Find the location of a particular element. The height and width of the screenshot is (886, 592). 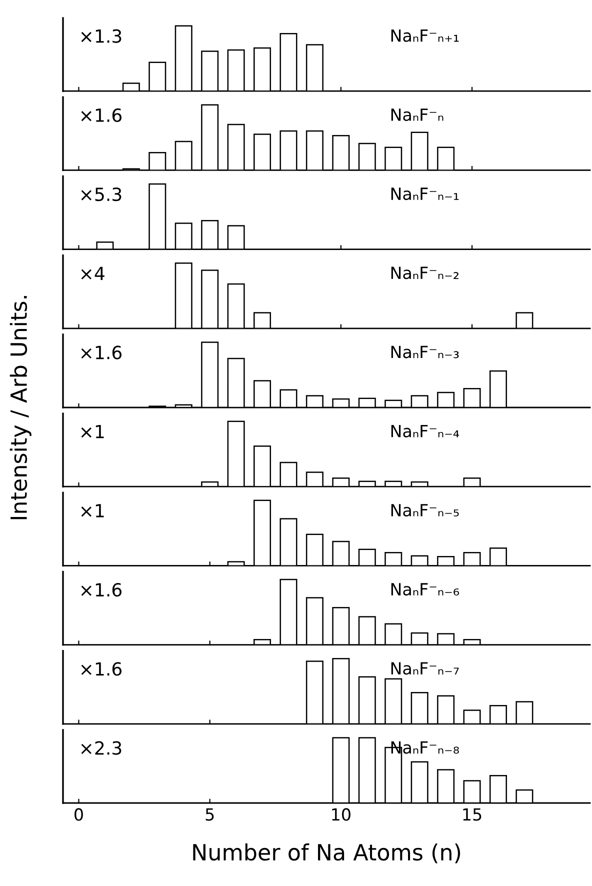

annotation: ×4 is located at coordinates (92, 273).